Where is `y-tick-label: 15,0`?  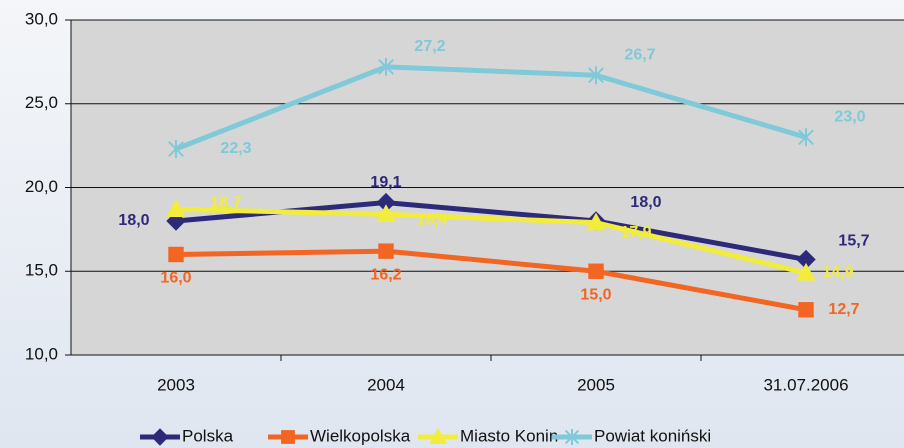
y-tick-label: 15,0 is located at coordinates (41, 270).